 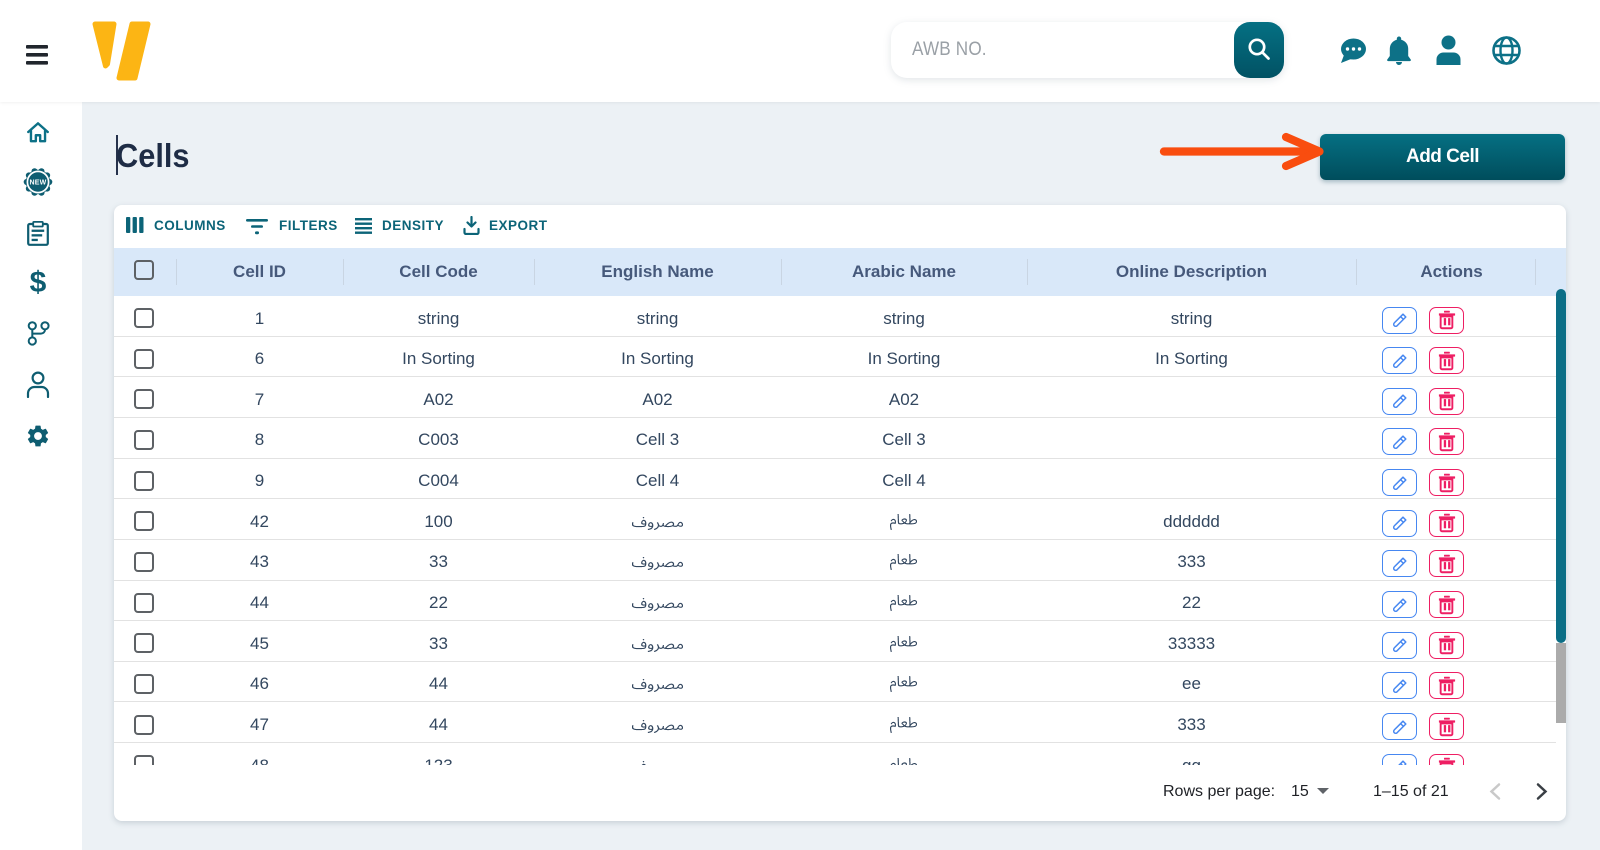 I want to click on svg-text: NEW, so click(x=38, y=183).